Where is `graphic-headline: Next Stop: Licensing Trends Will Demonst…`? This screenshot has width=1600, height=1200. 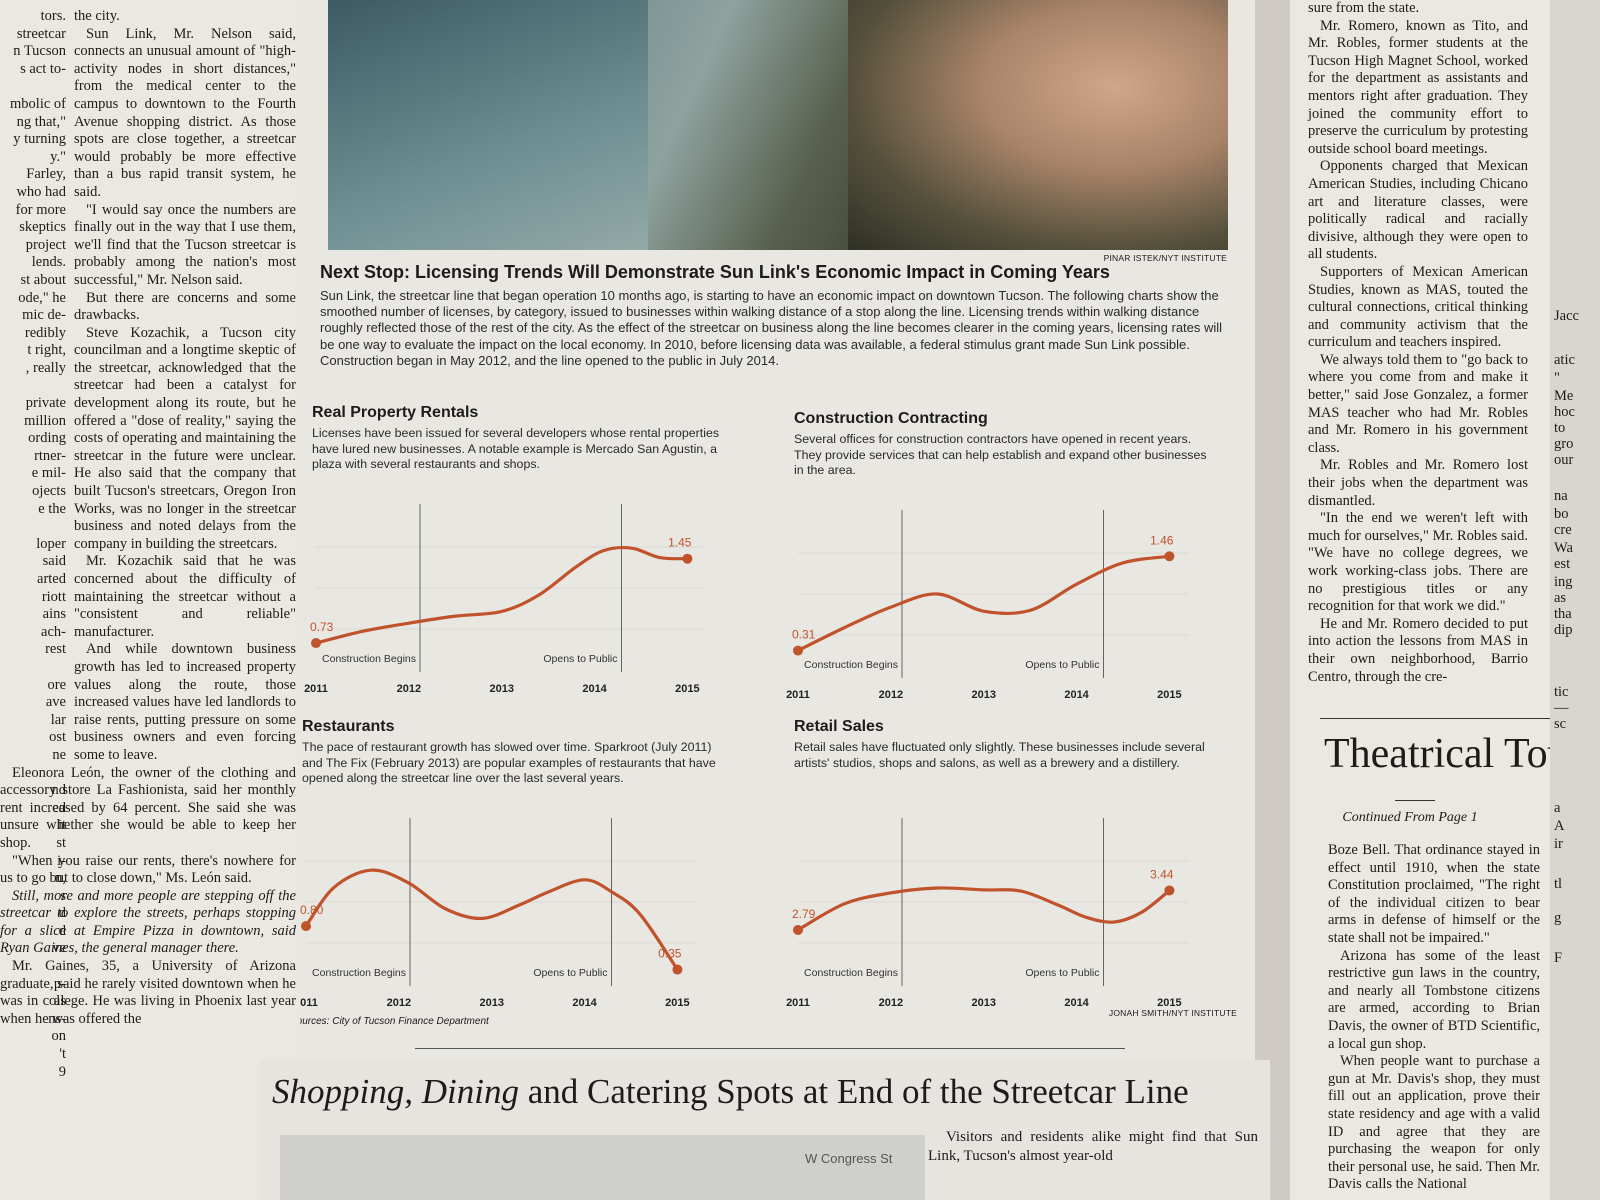
graphic-headline: Next Stop: Licensing Trends Will Demonst… is located at coordinates (715, 272).